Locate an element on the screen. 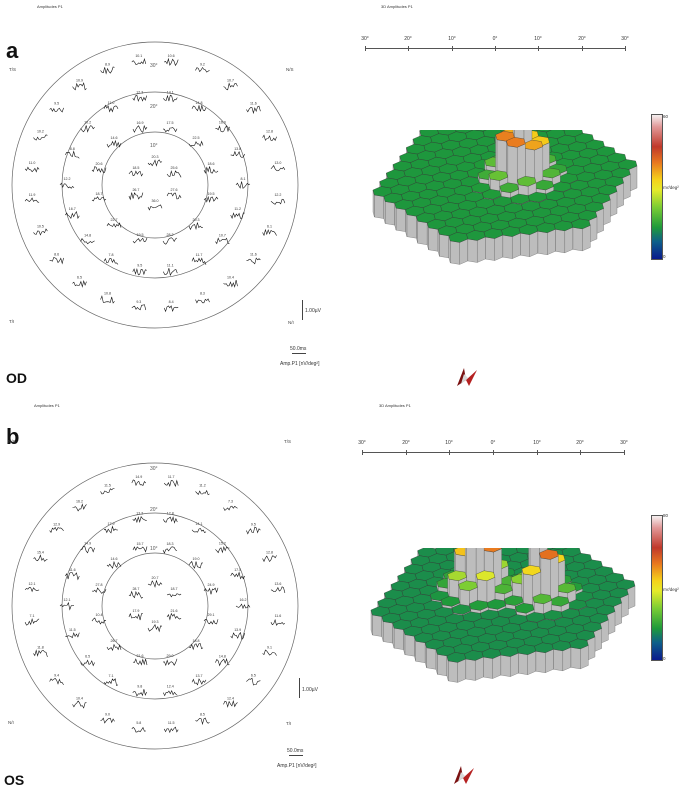 The width and height of the screenshot is (685, 791). response-trace: 9.0 is located at coordinates (107, 718).